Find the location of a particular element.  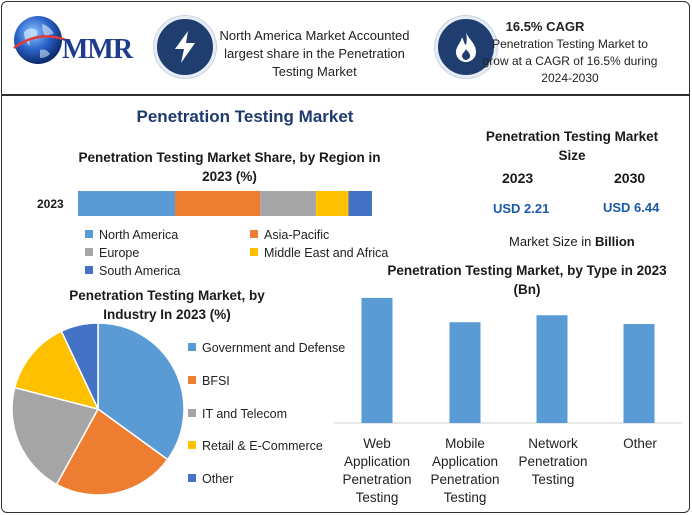

flame-icon is located at coordinates (466, 47).